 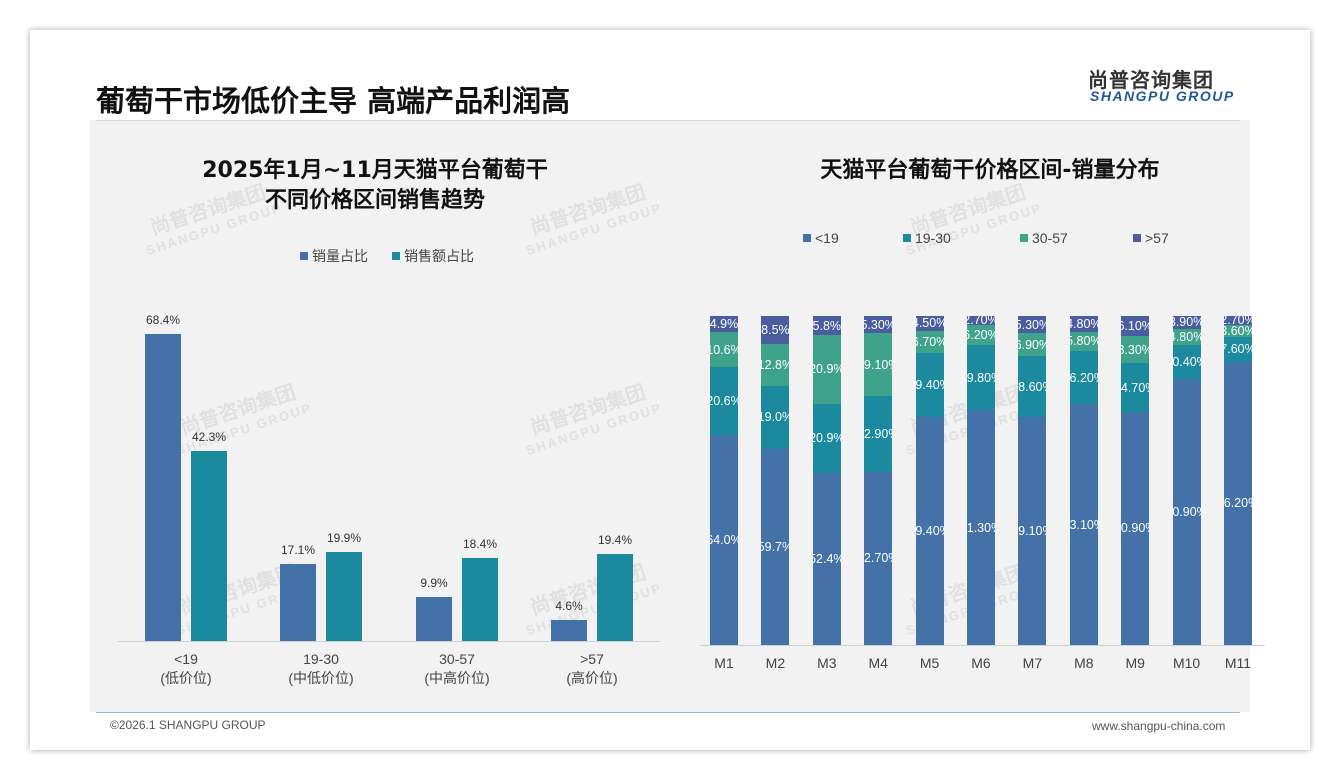 What do you see at coordinates (981, 663) in the screenshot?
I see `x-tick-label: M6` at bounding box center [981, 663].